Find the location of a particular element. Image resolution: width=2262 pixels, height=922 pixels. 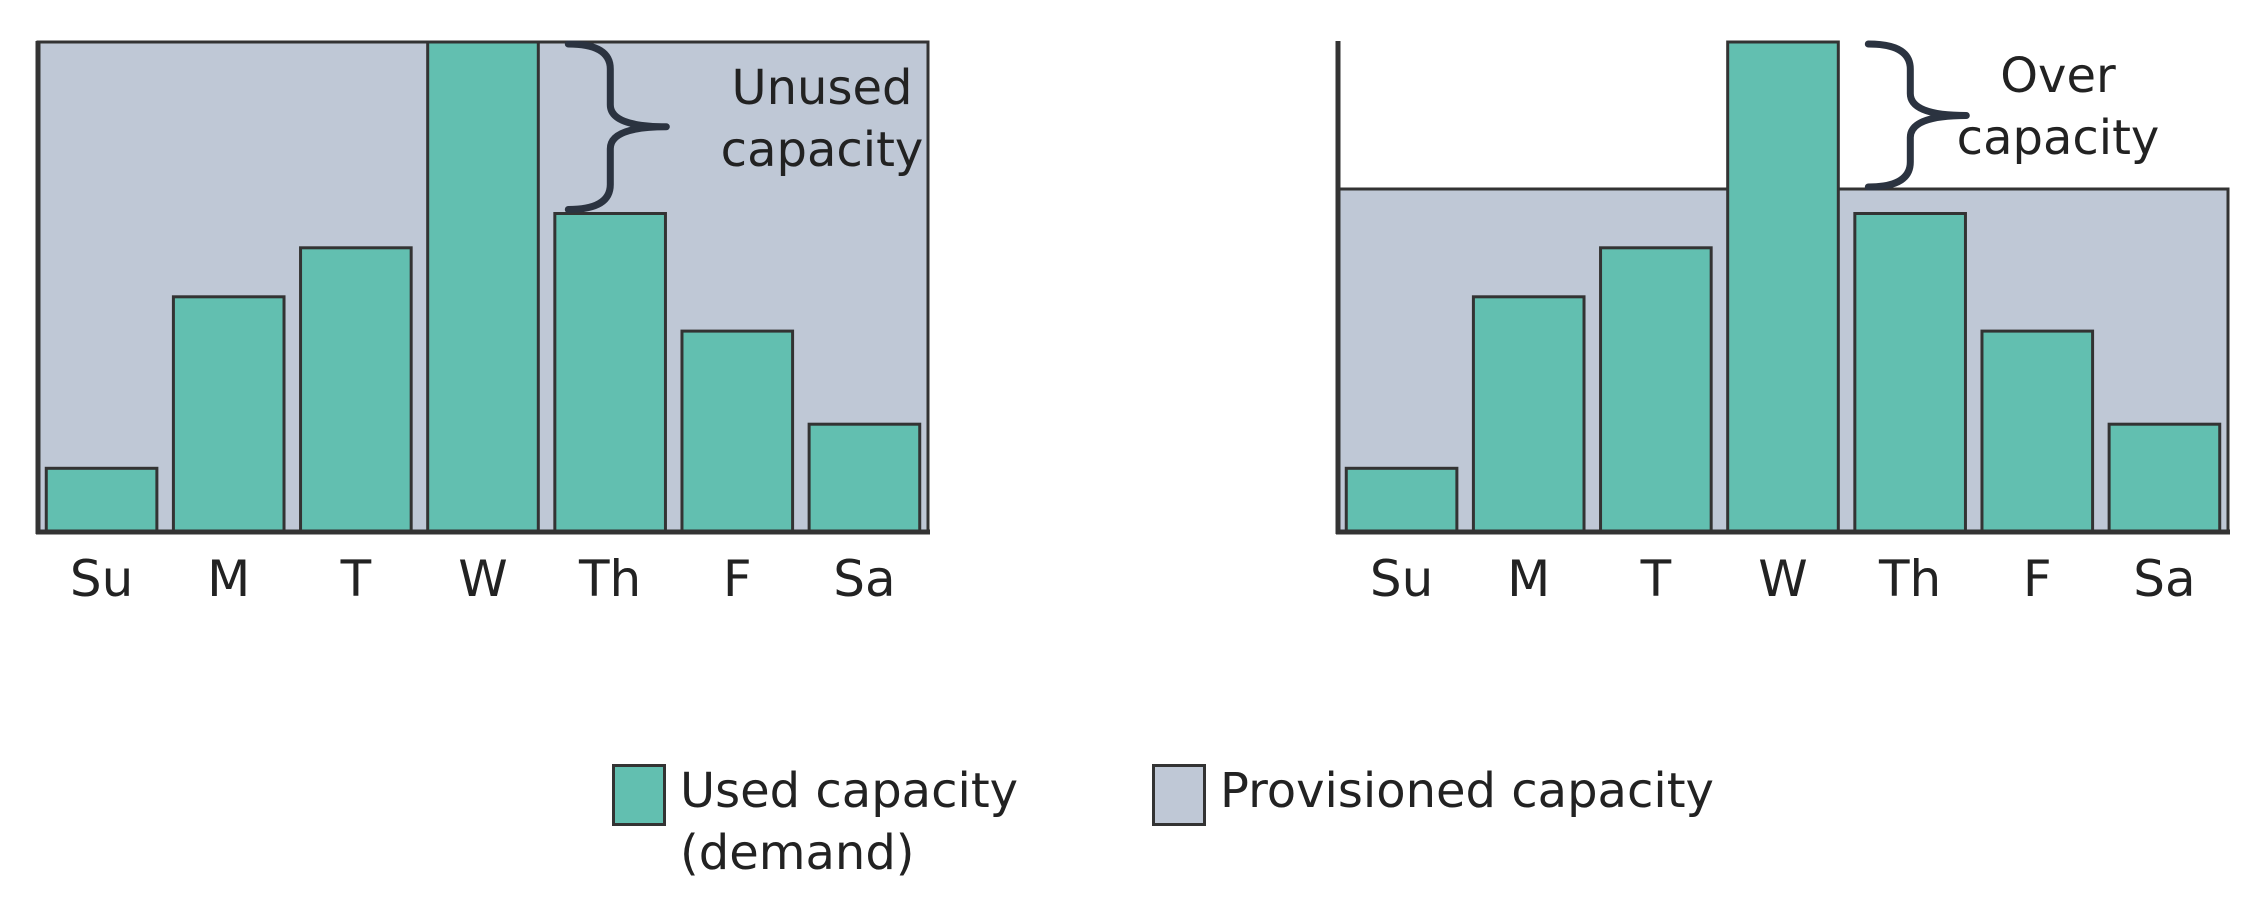

right-tick-f: F is located at coordinates (2037, 579).